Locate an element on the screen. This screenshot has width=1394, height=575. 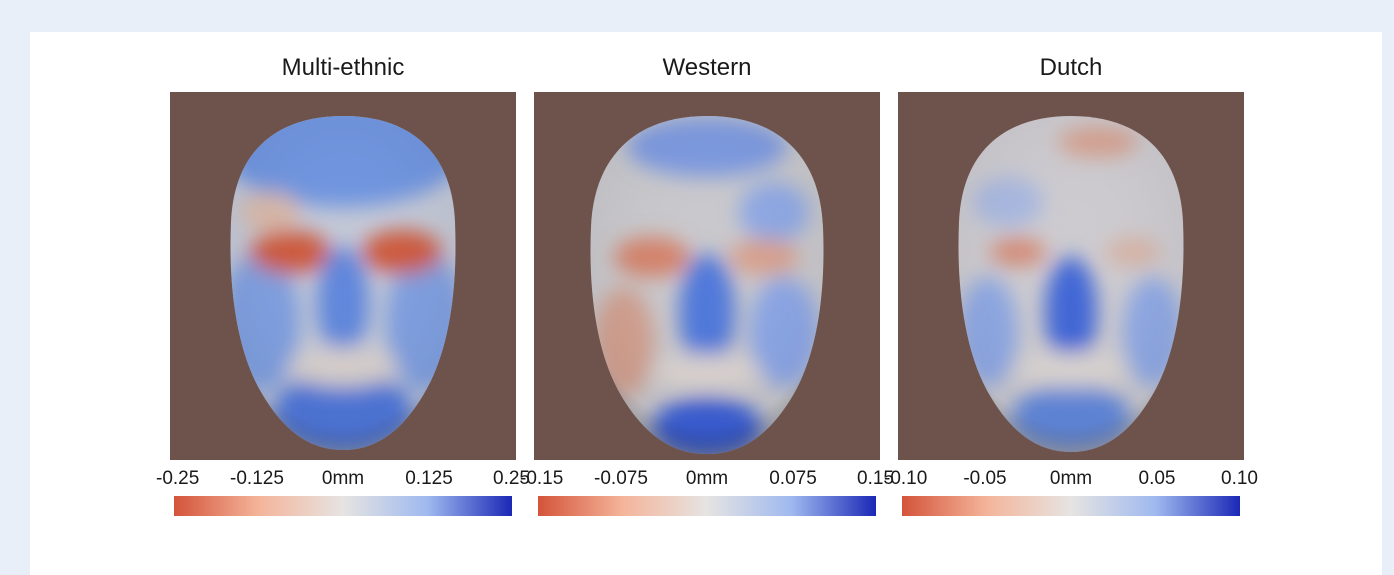
colorbar-tick-labels: -0.25 -0.125 0mm 0.125 0.25 is located at coordinates (343, 480).